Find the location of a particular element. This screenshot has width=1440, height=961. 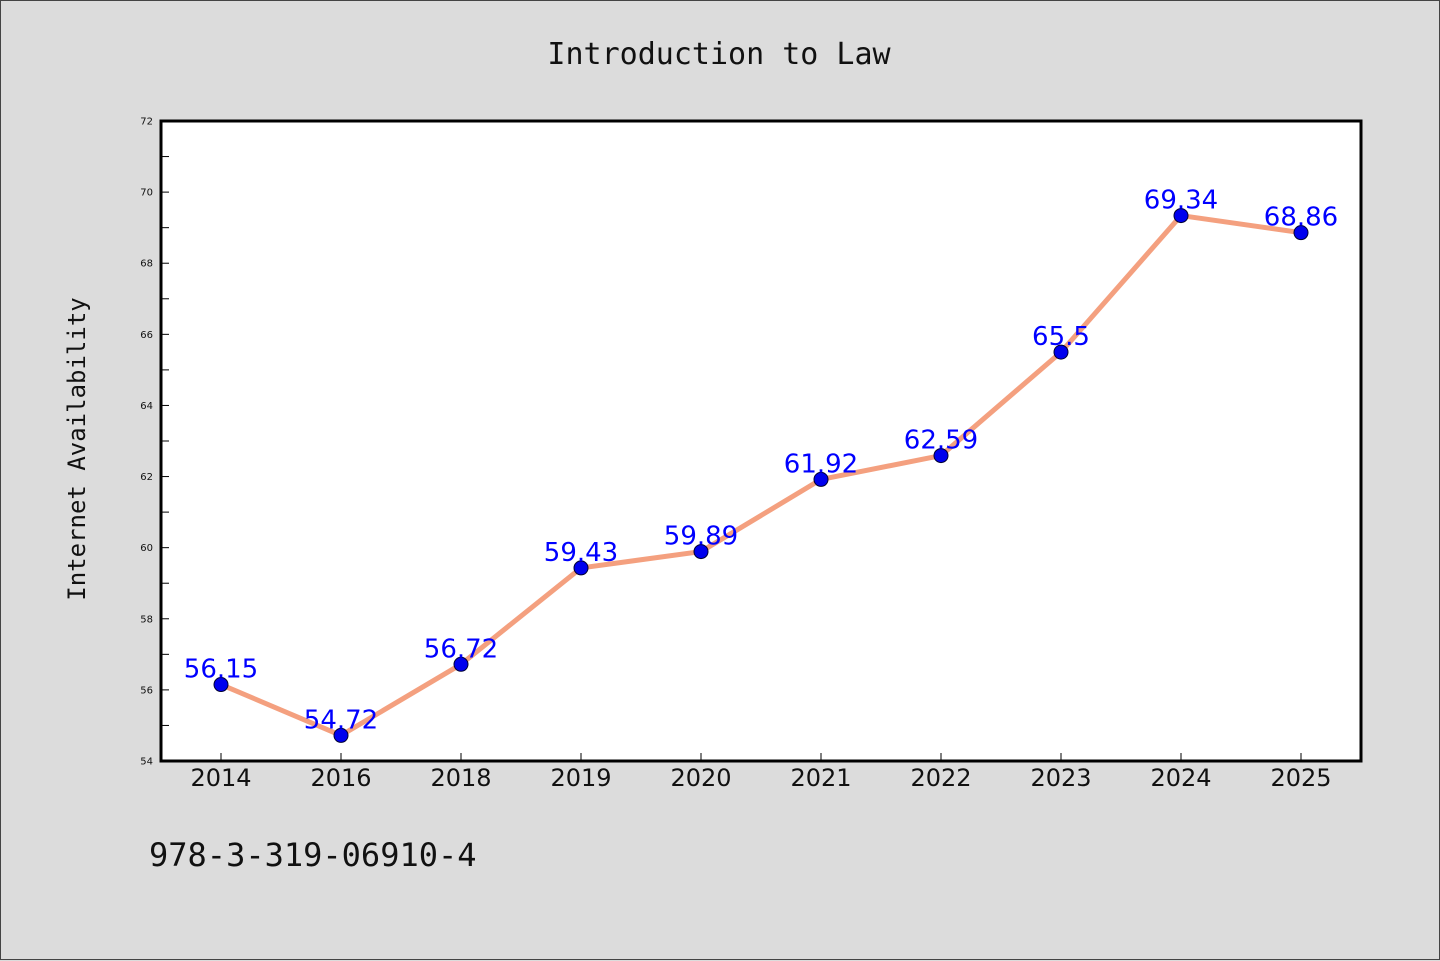

data-label: 56.72 is located at coordinates (461, 649).